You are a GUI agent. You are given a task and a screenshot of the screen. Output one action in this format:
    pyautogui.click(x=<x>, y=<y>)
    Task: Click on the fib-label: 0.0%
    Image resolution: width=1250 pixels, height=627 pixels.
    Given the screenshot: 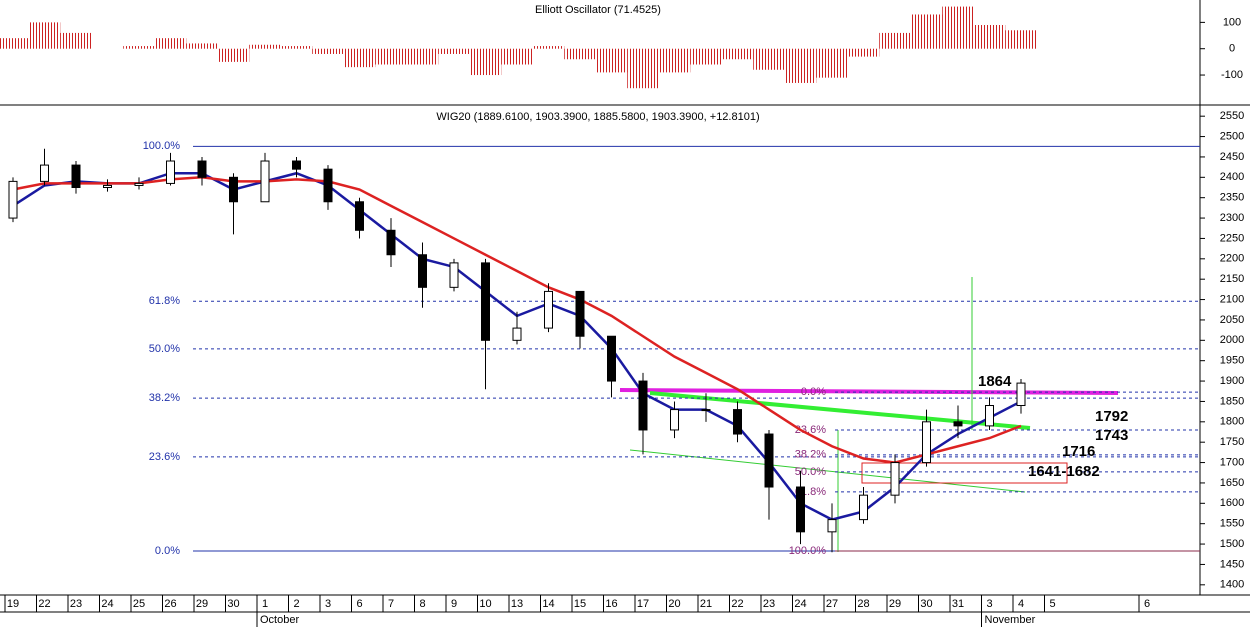 What is the action you would take?
    pyautogui.click(x=167, y=551)
    